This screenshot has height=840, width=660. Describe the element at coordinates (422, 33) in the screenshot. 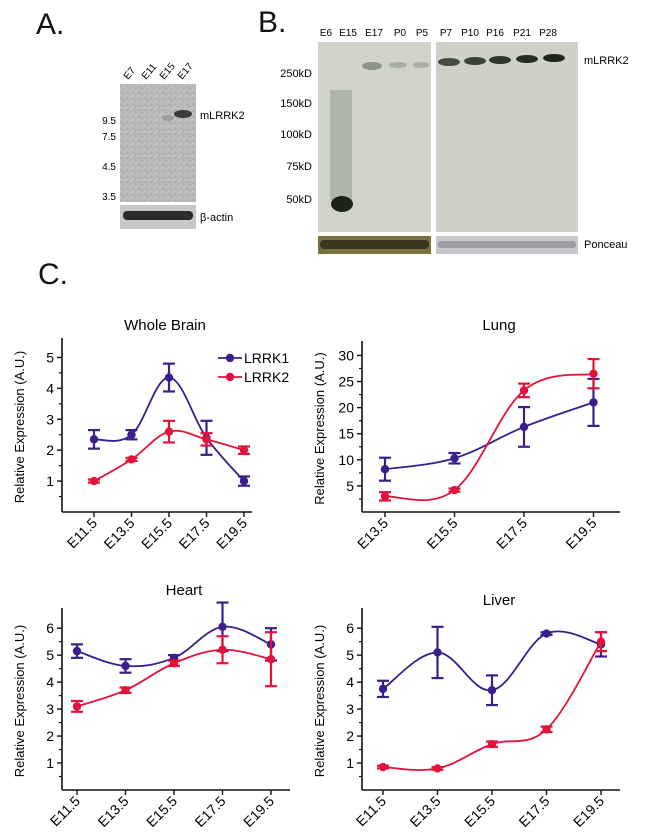

I see `blot-b-lane-label: P5` at that location.